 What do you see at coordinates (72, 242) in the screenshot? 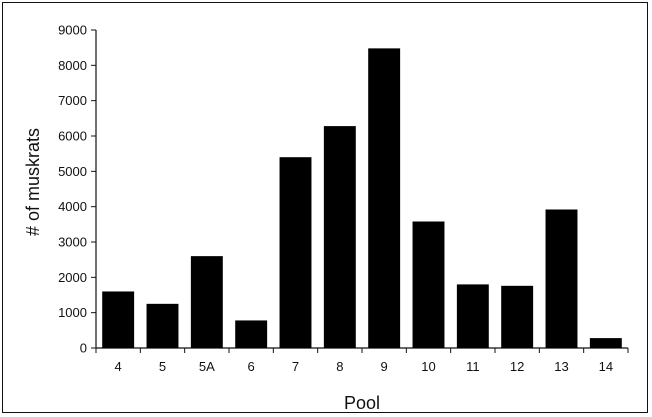
I see `y-tick-label: 3000` at bounding box center [72, 242].